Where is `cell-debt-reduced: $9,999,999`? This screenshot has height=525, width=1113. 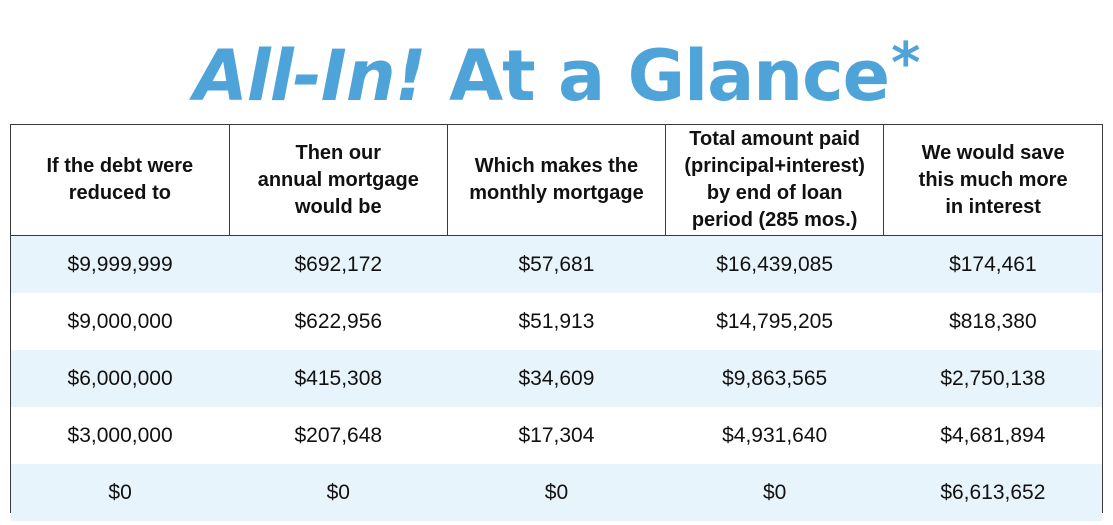
cell-debt-reduced: $9,999,999 is located at coordinates (120, 264).